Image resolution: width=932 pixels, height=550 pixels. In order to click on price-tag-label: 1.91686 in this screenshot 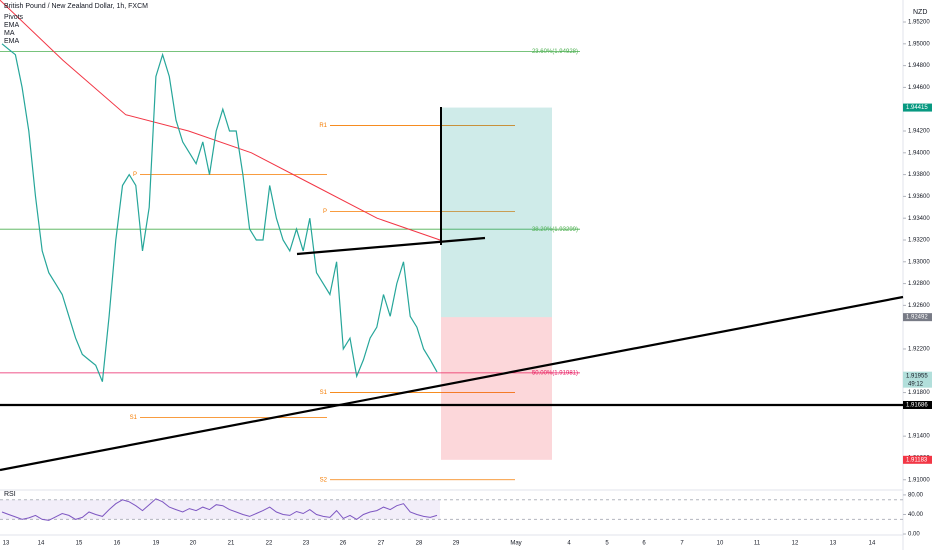, I will do `click(917, 406)`.